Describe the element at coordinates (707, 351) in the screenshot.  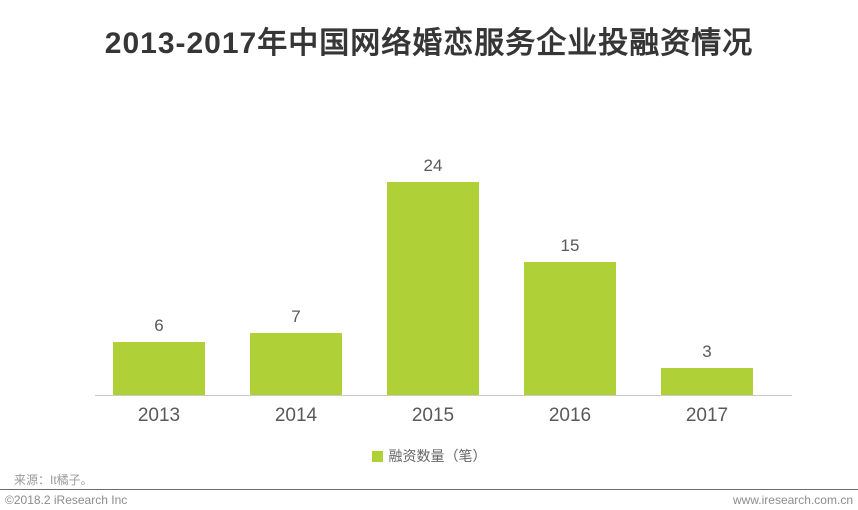
I see `bar-value-label: 3` at that location.